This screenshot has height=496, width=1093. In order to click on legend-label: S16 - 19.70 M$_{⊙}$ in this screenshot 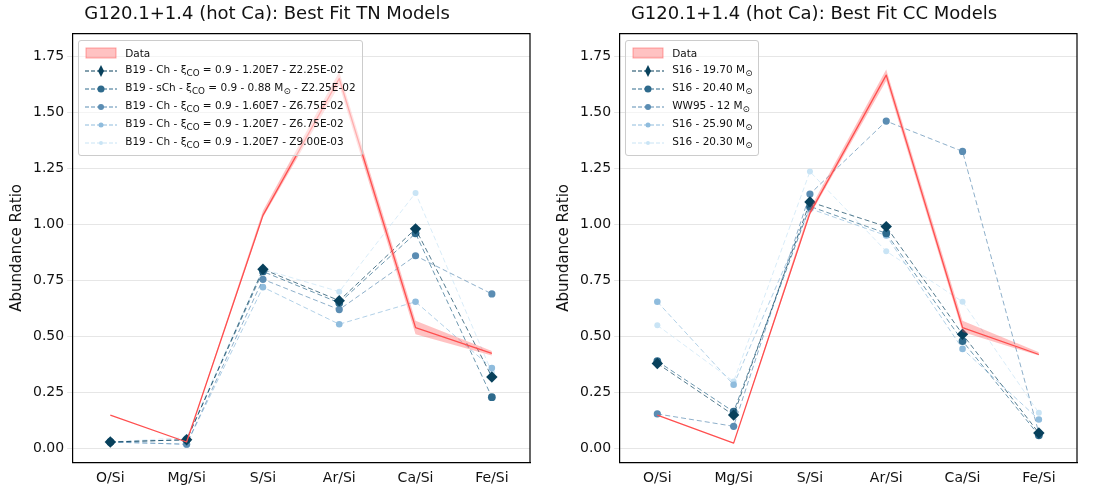, I will do `click(712, 71)`.